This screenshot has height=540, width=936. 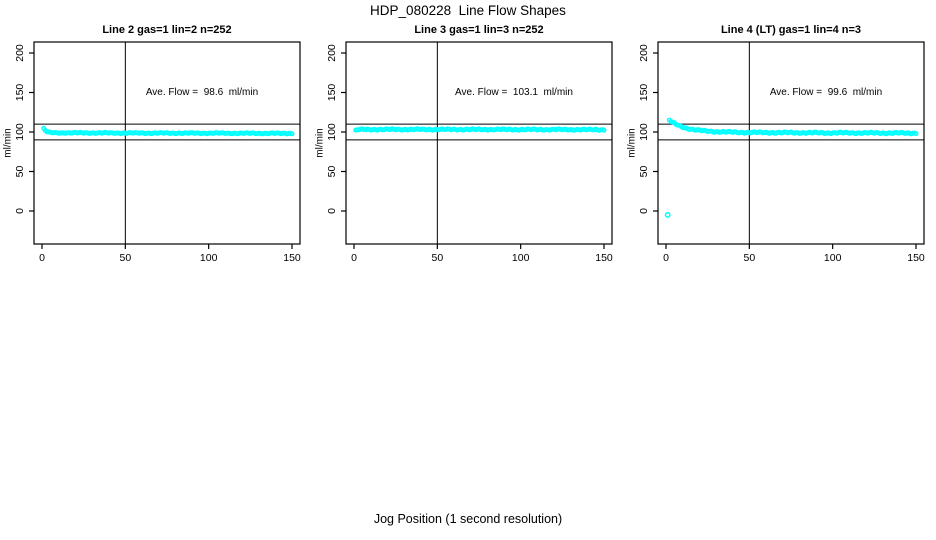 I want to click on chart-title: HDP_080228 Line Flow Shapes, so click(x=468, y=10).